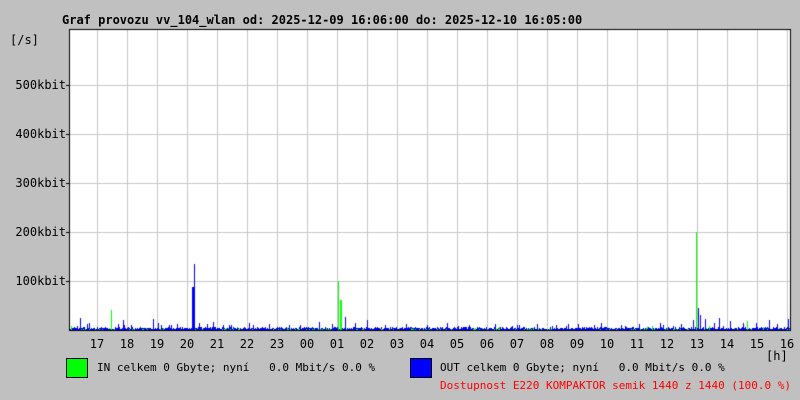  What do you see at coordinates (40, 85) in the screenshot?
I see `y-axis-tick-label: 500kbit` at bounding box center [40, 85].